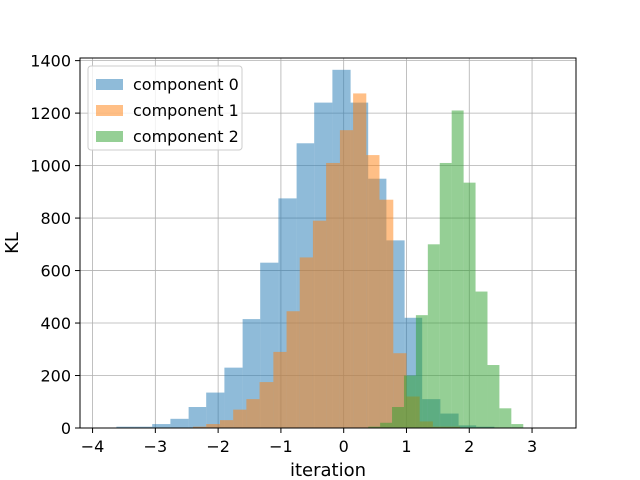 This screenshot has width=640, height=480. Describe the element at coordinates (55, 218) in the screenshot. I see `y-tick-label: 800` at that location.